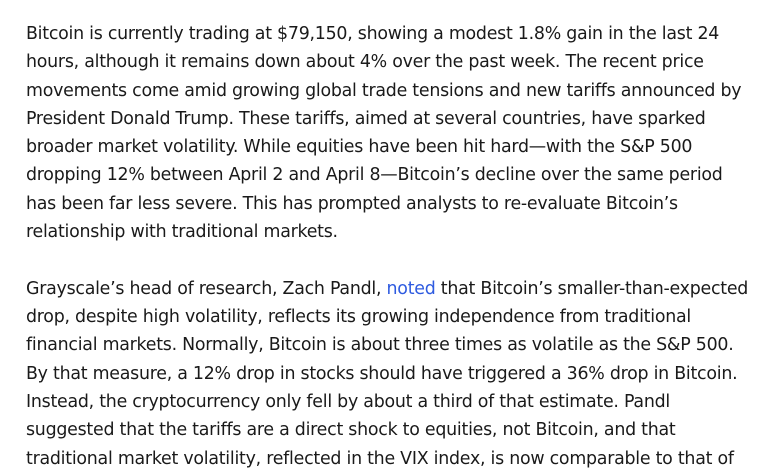  I want to click on noted-link: noted, so click(411, 288).